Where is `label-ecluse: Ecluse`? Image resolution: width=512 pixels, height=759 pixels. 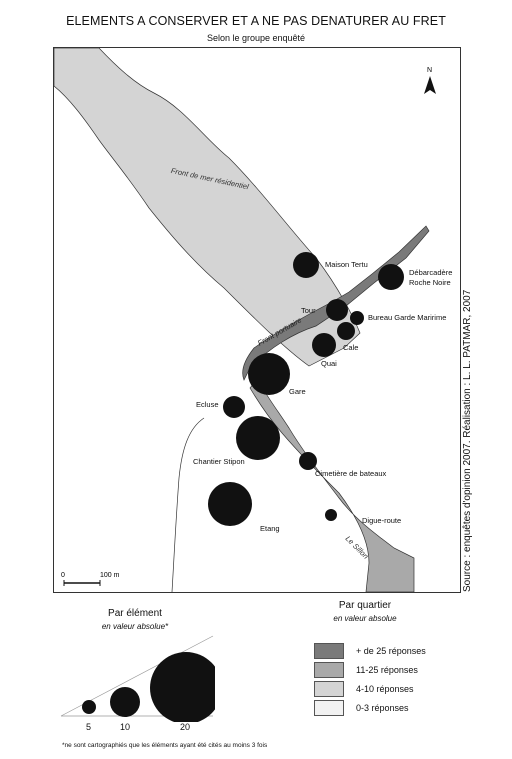 label-ecluse: Ecluse is located at coordinates (207, 404).